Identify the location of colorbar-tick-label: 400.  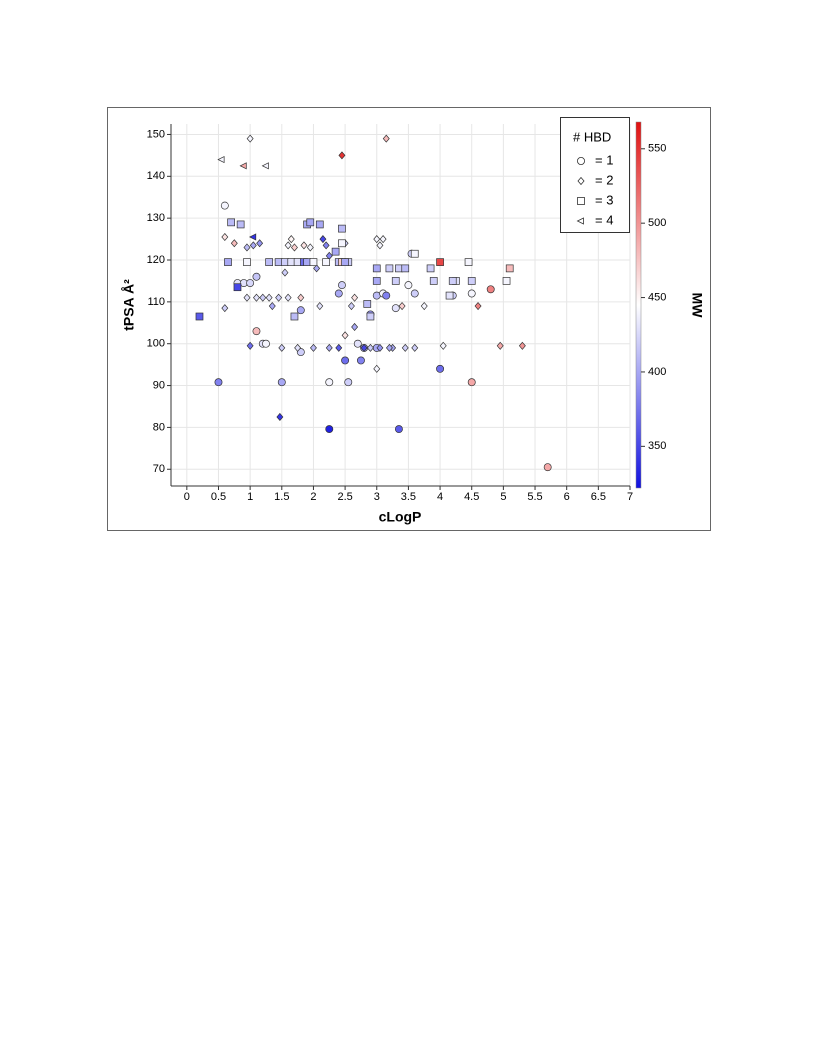
(657, 372).